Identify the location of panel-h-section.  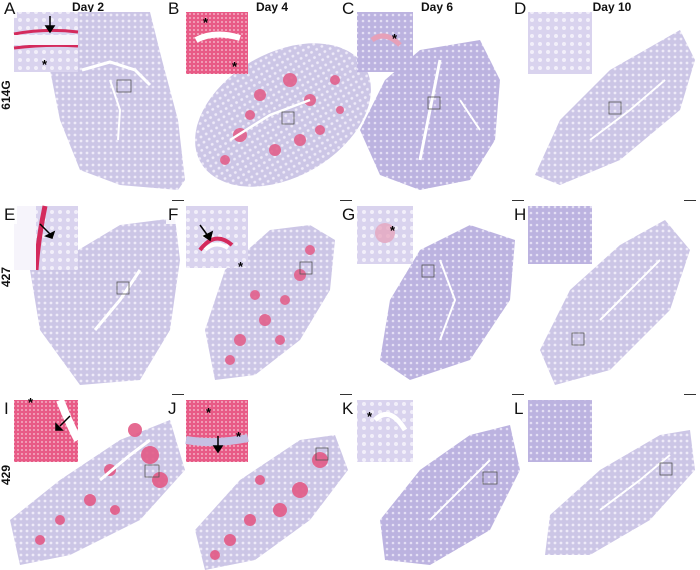
(615, 302).